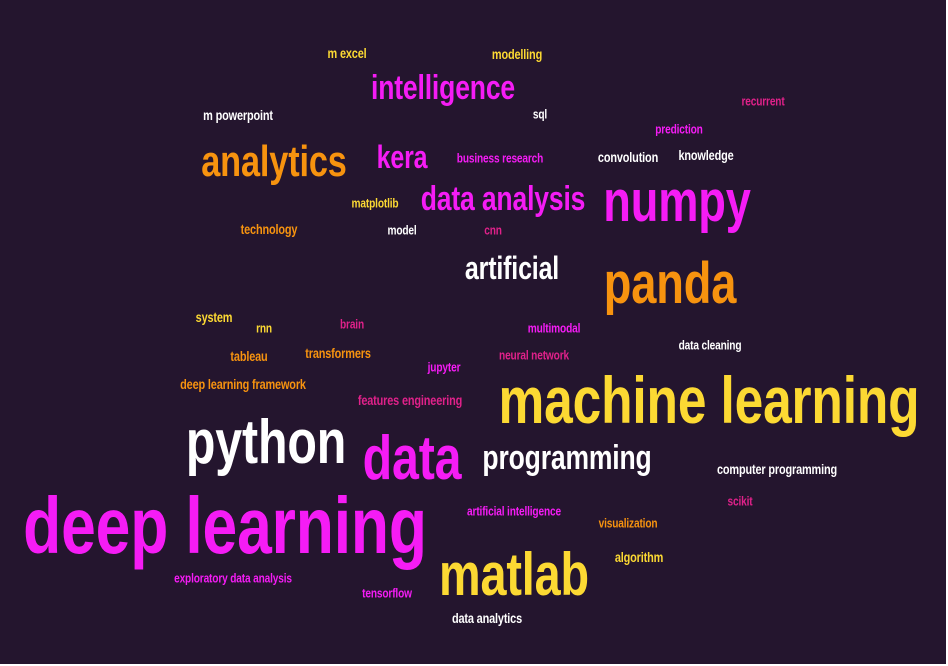 Image resolution: width=948 pixels, height=666 pixels. What do you see at coordinates (249, 356) in the screenshot?
I see `word: tableau` at bounding box center [249, 356].